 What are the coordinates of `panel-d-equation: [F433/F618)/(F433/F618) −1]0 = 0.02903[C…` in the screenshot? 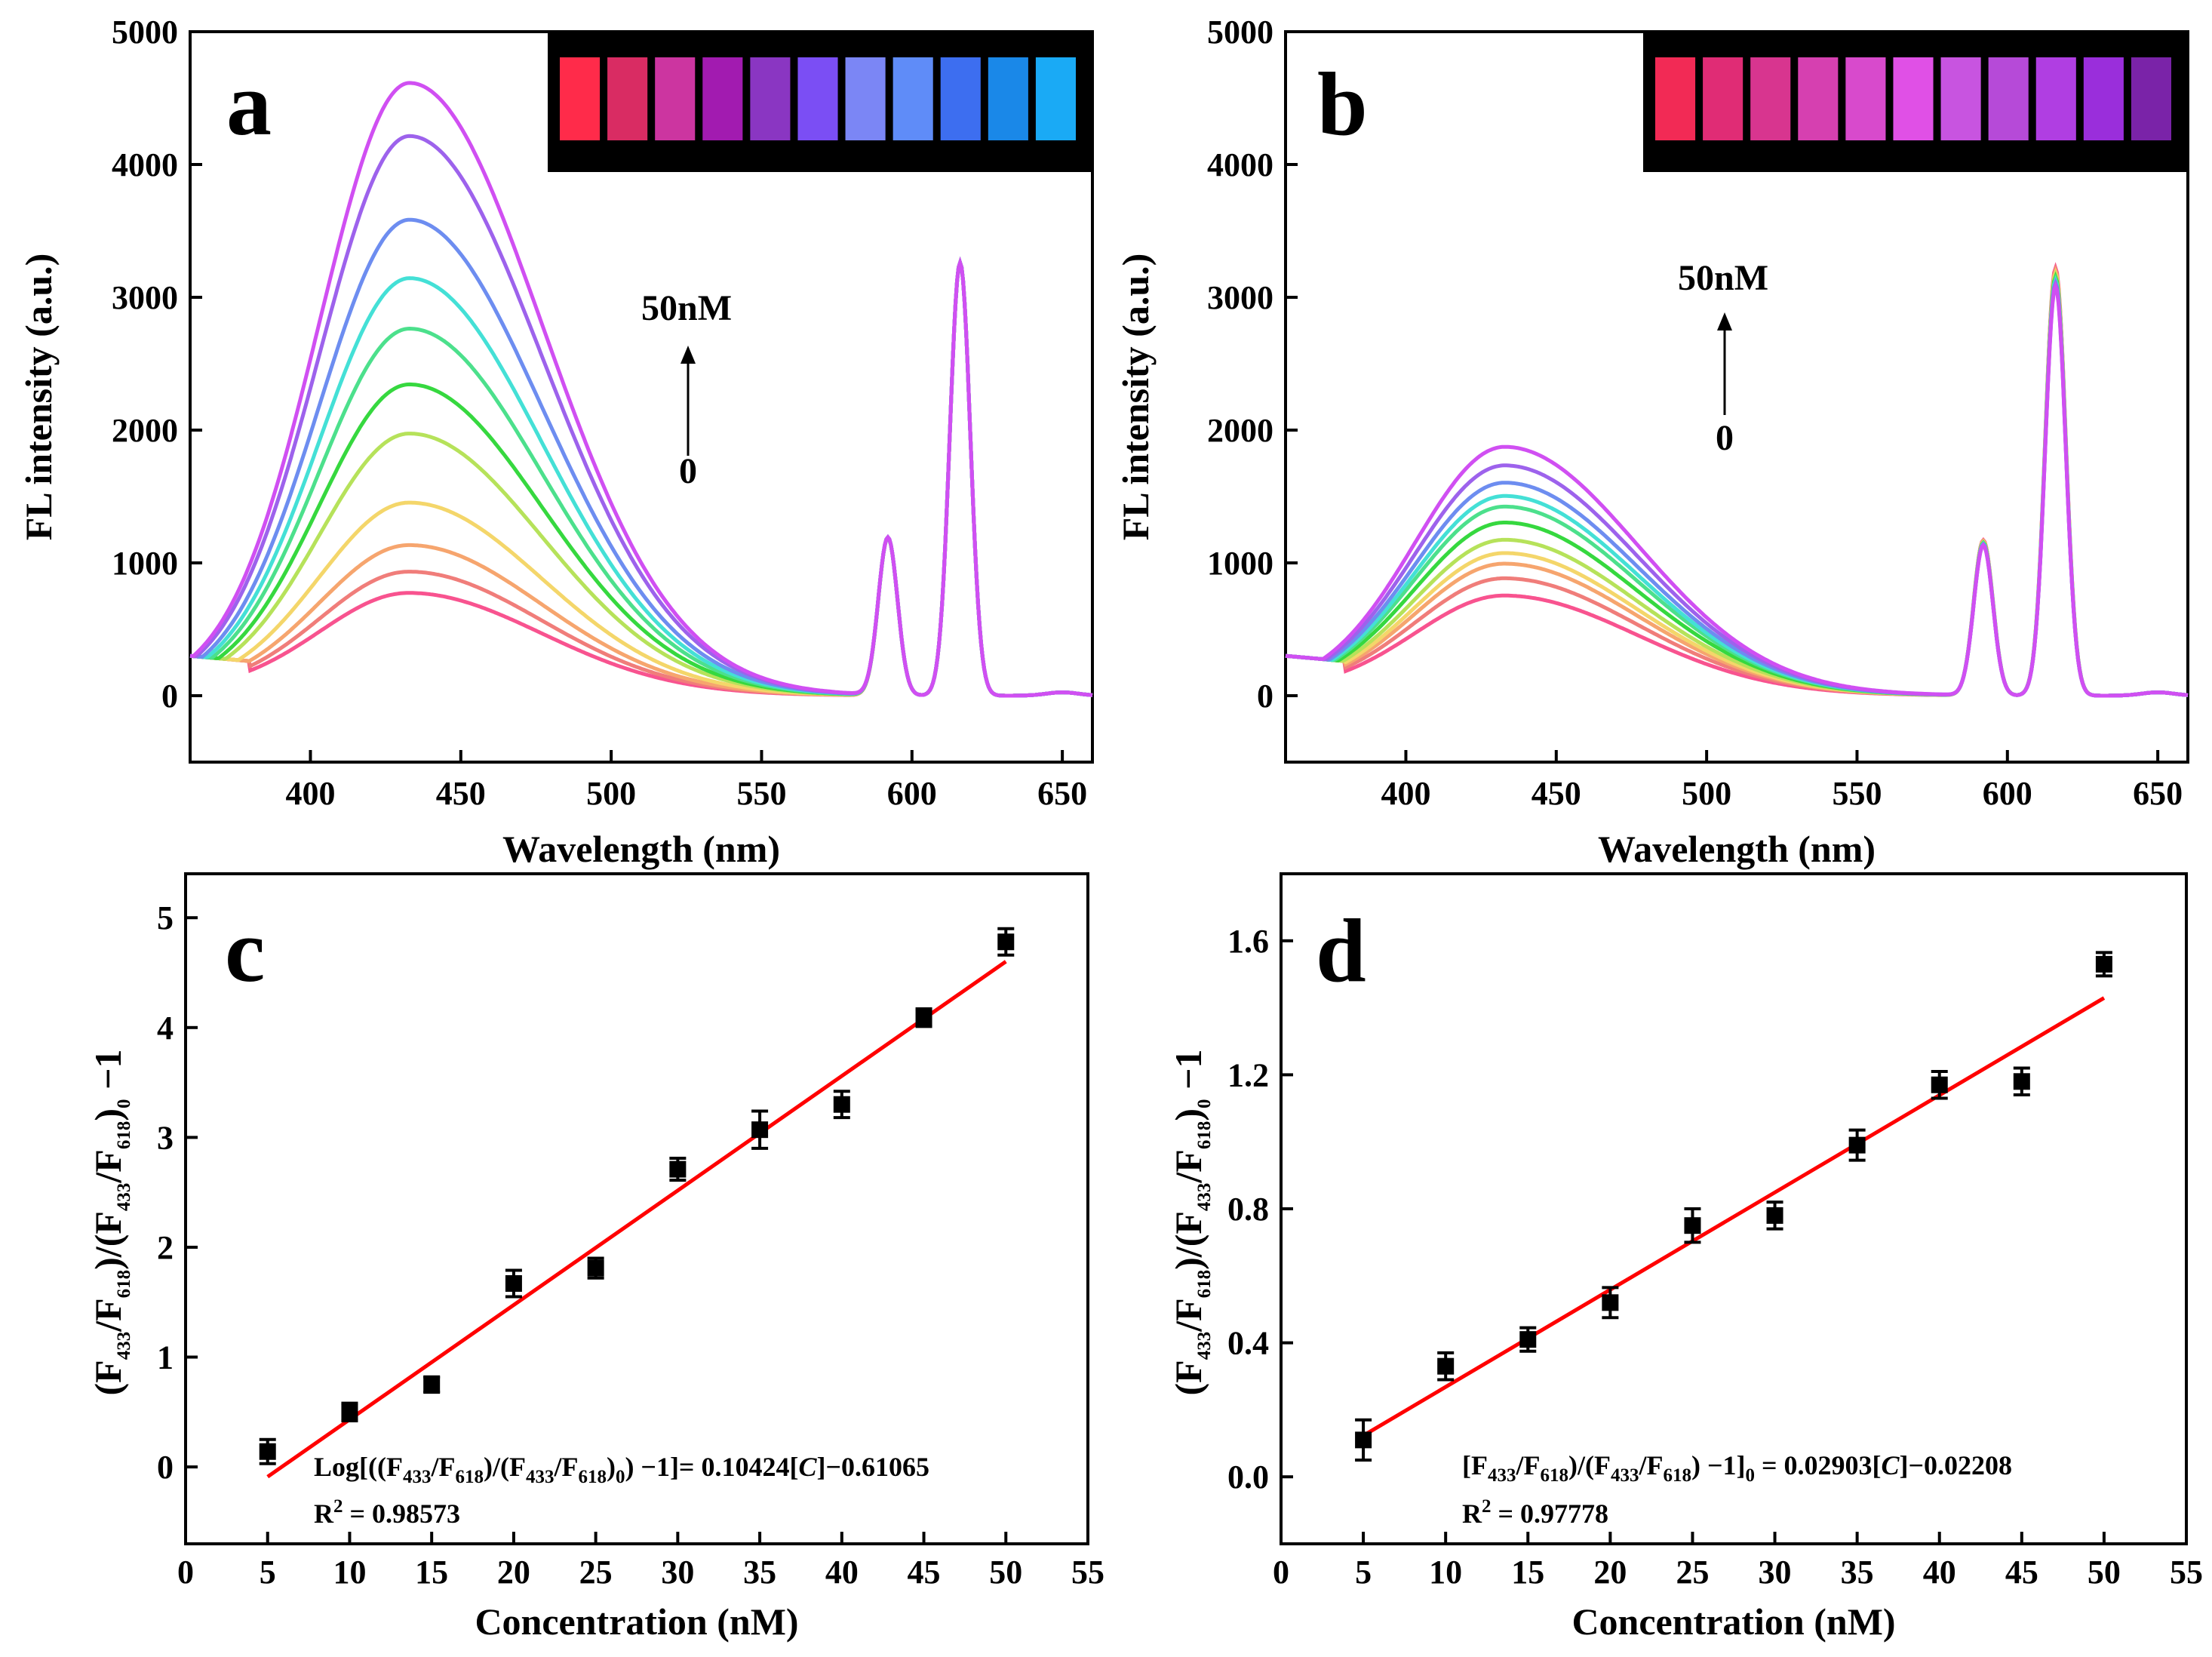 It's located at (1737, 1468).